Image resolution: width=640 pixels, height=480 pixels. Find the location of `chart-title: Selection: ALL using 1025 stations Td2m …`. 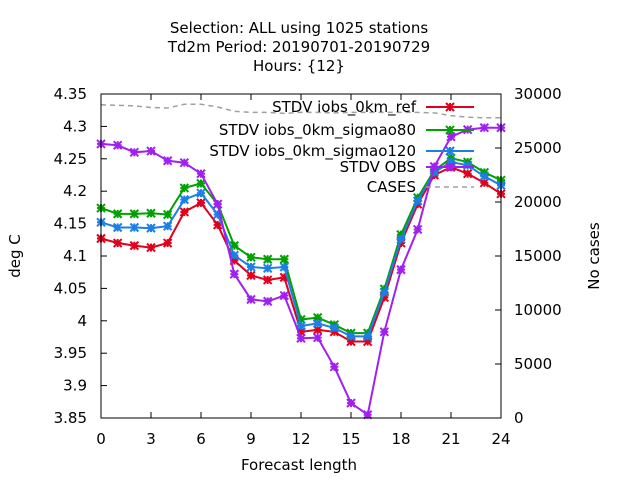

chart-title: Selection: ALL using 1025 stations Td2m … is located at coordinates (298, 47).